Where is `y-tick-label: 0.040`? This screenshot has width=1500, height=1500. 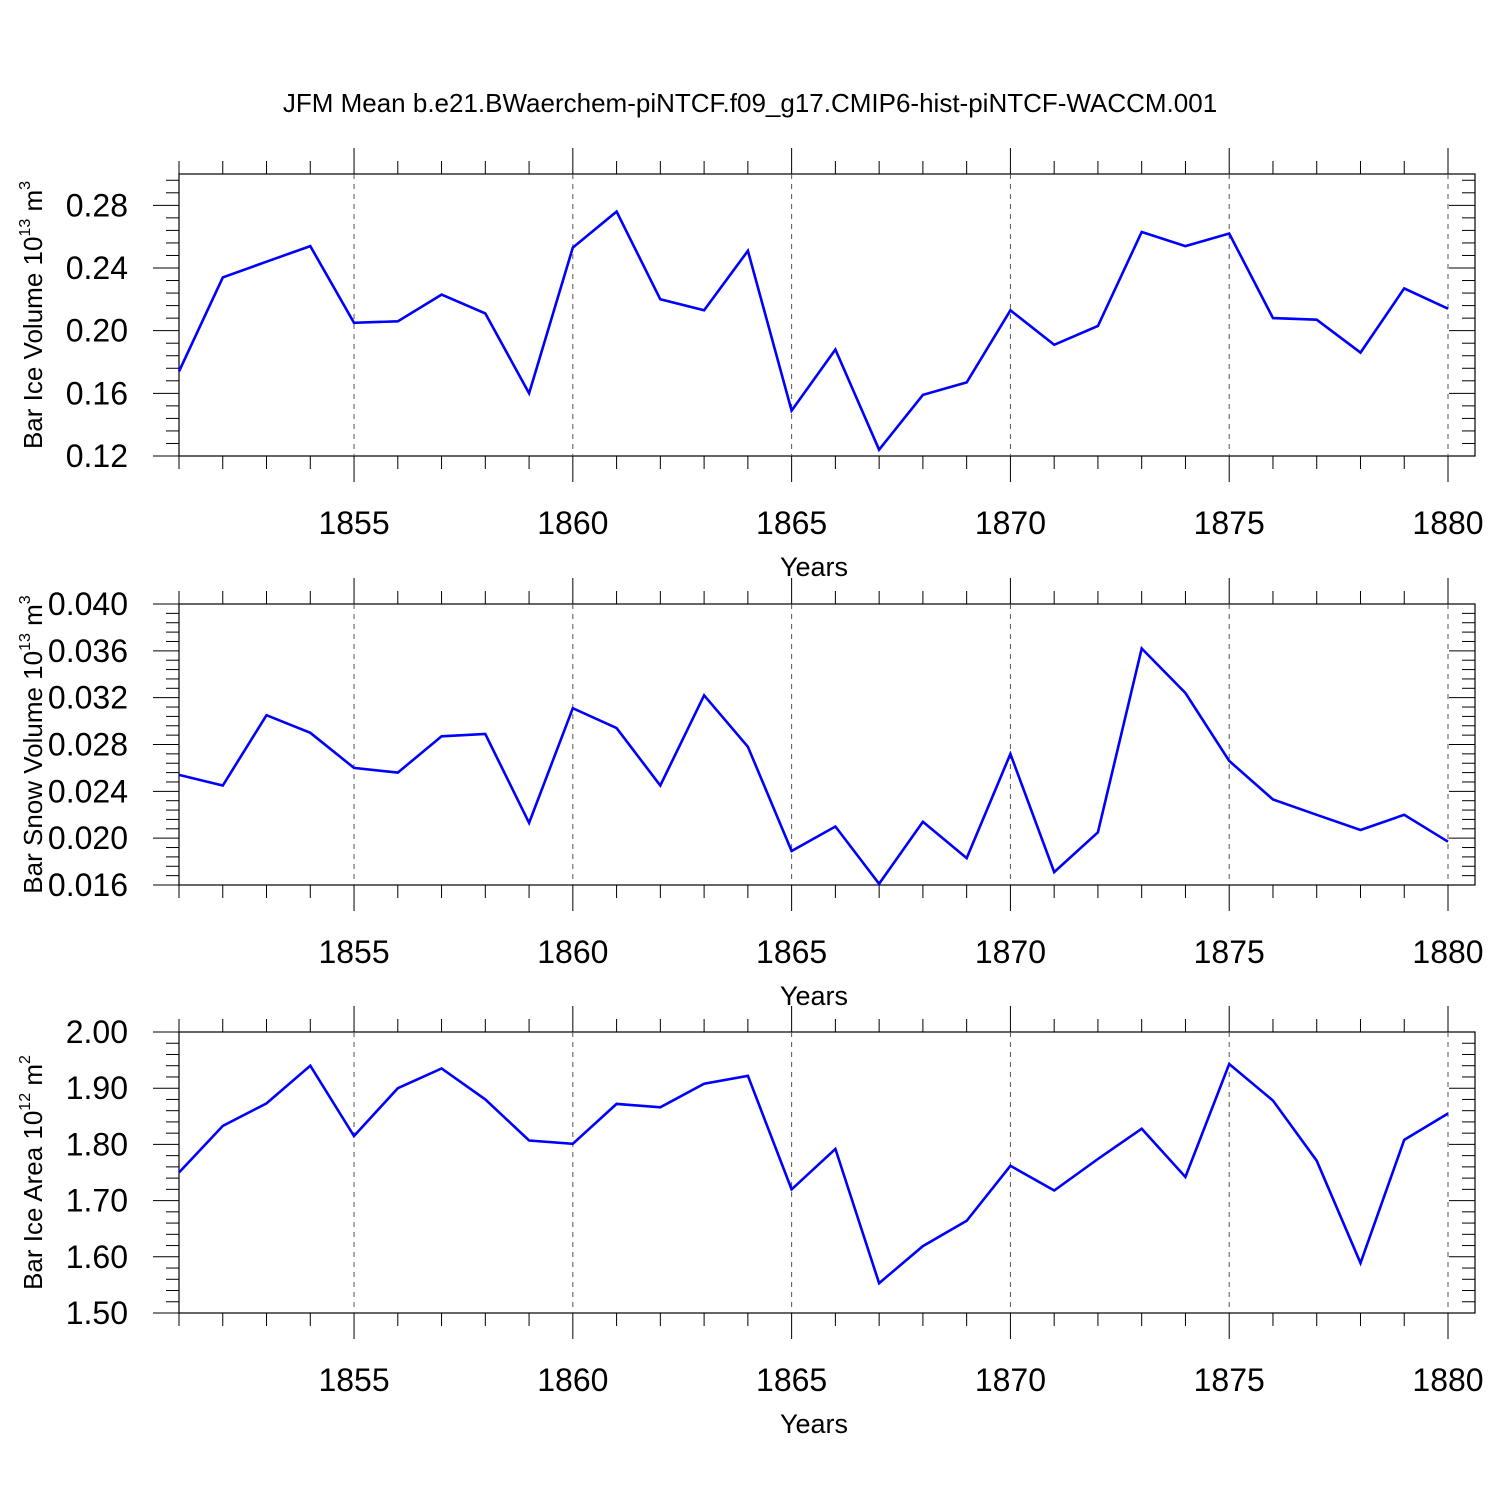 y-tick-label: 0.040 is located at coordinates (88, 604).